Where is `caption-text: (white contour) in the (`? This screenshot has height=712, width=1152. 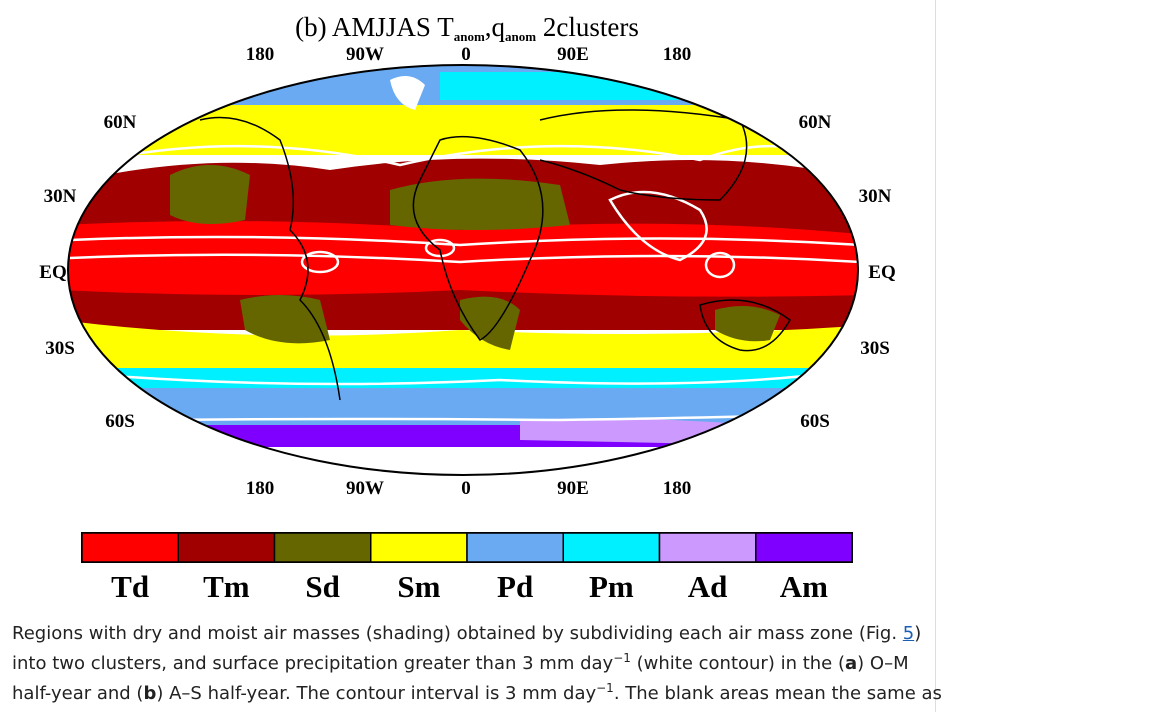
caption-text: (white contour) in the ( is located at coordinates (737, 663).